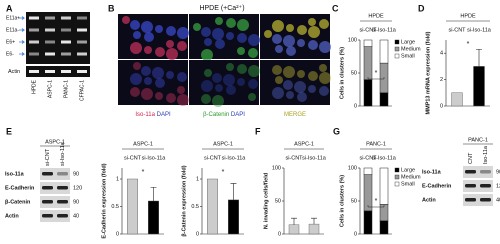 The height and width of the screenshot is (244, 500). Describe the element at coordinates (376, 206) in the screenshot. I see `bracket` at that location.